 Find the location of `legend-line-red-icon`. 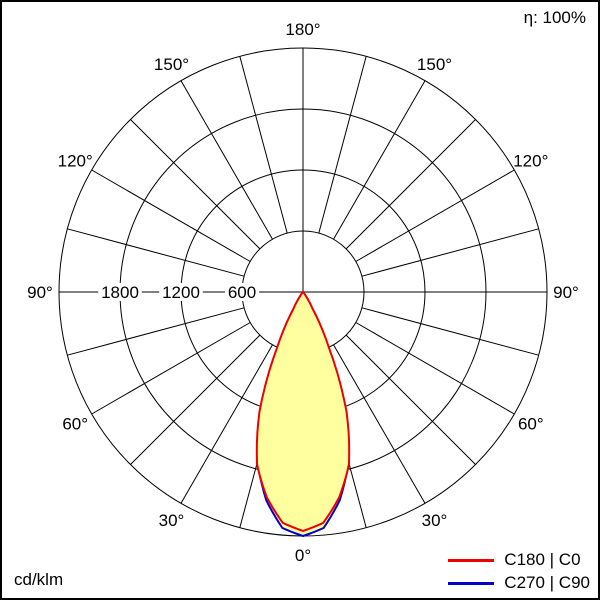

legend-line-red-icon is located at coordinates (471, 560).